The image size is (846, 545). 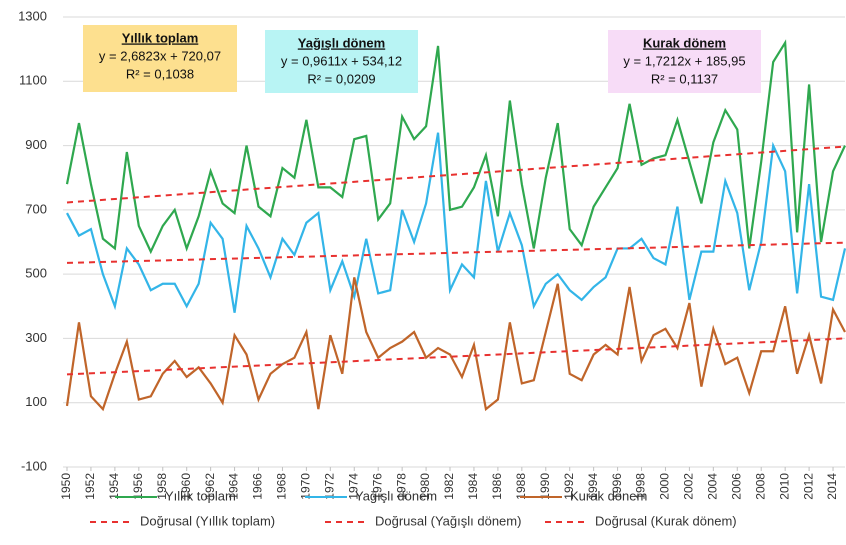 What do you see at coordinates (160, 73) in the screenshot?
I see `annotation-r2: R² = 0,1038` at bounding box center [160, 73].